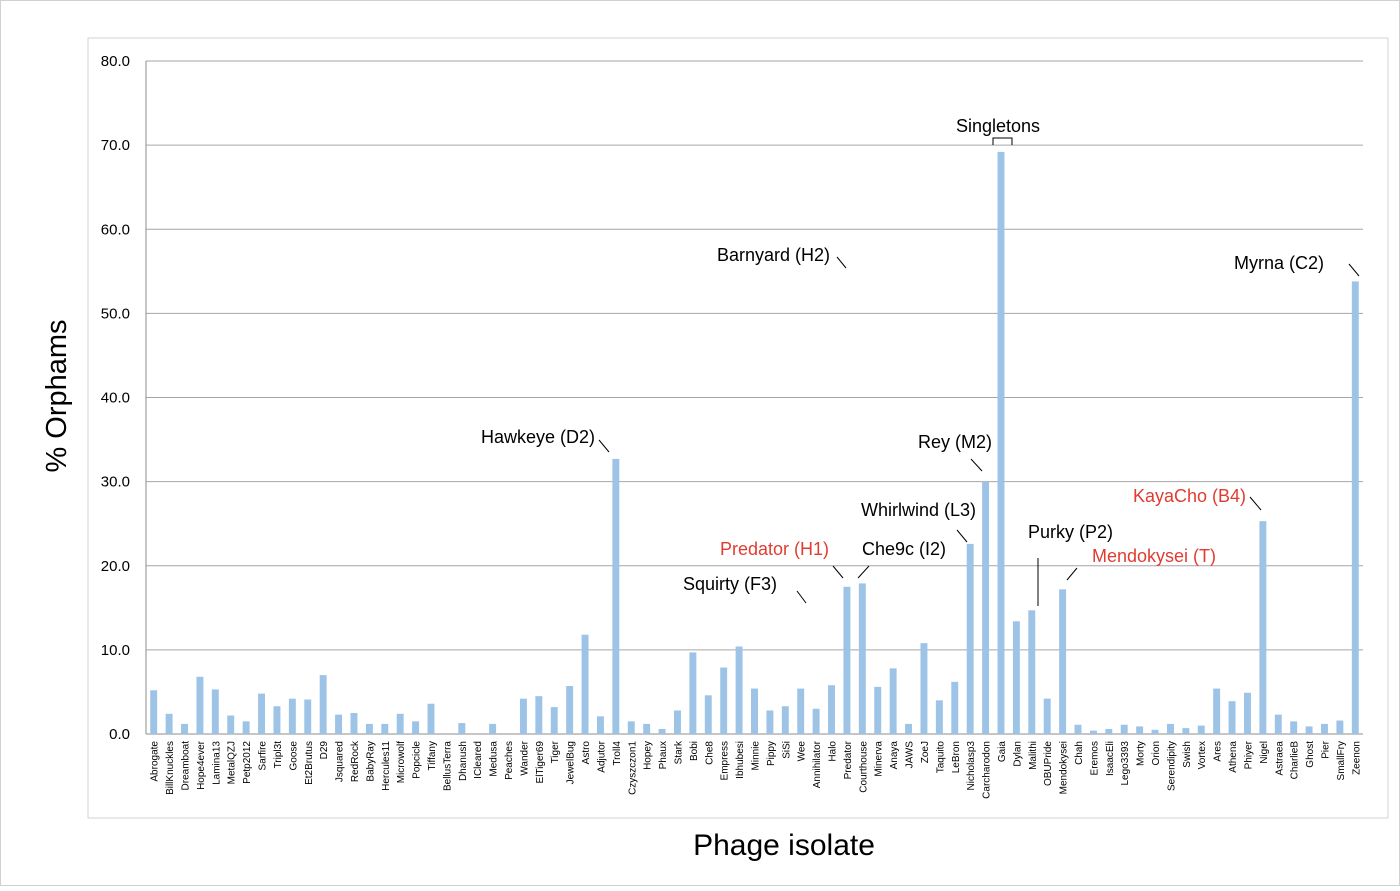 The width and height of the screenshot is (1400, 891). I want to click on x-tick-label: Lego3393, so click(1125, 763).